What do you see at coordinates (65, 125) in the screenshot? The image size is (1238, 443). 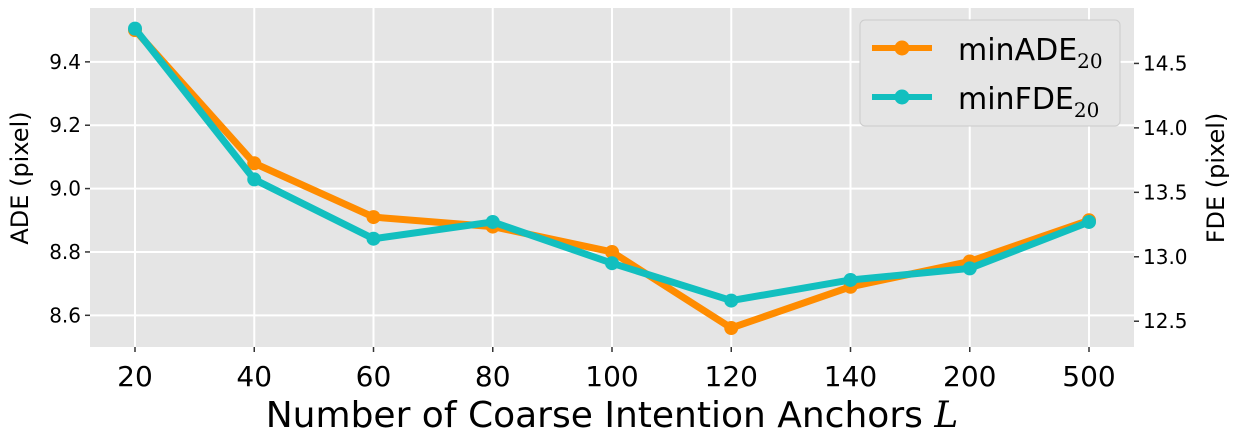 I see `left-y-tick-label: 9.2` at bounding box center [65, 125].